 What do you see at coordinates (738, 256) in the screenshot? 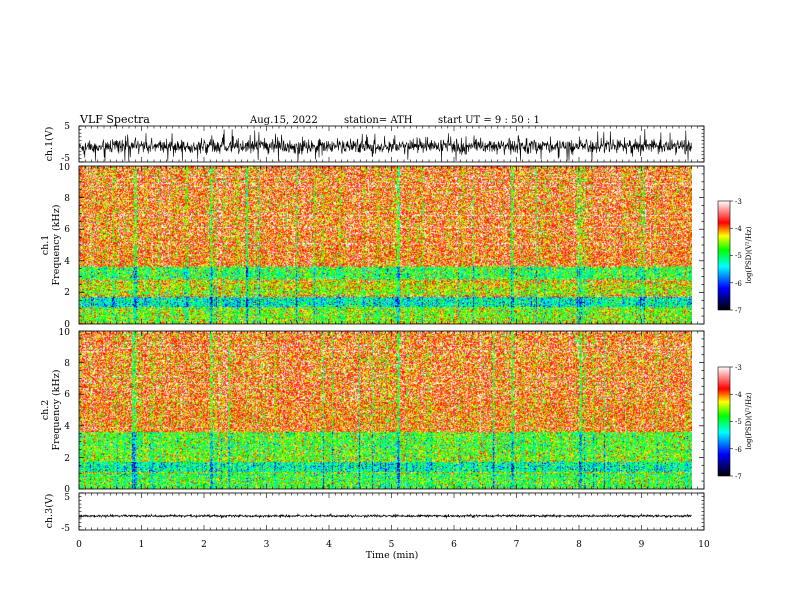
I see `ch1-cbtick-m5: -5` at bounding box center [738, 256].